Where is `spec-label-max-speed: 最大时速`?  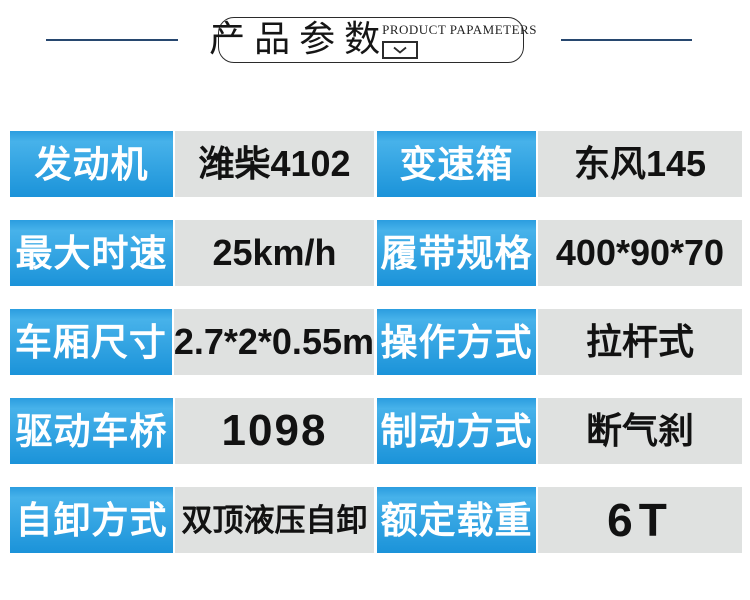
spec-label-max-speed: 最大时速 is located at coordinates (91, 253).